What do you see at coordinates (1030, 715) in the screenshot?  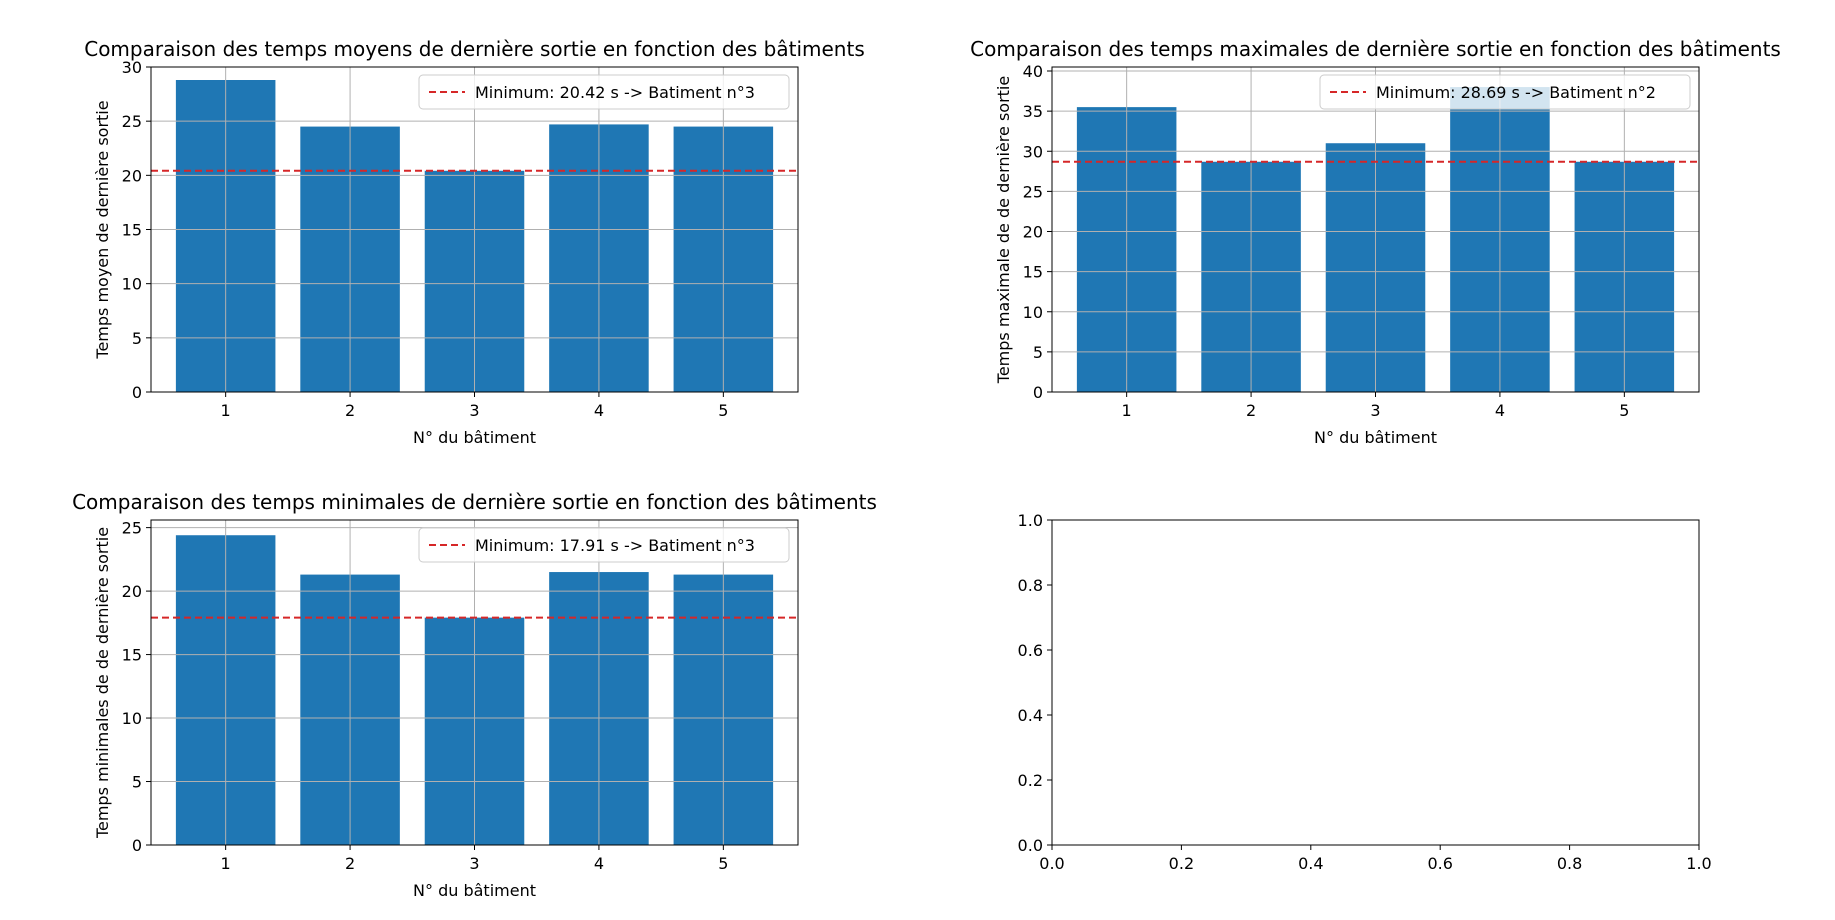 I see `y-tick-label: 0.4` at bounding box center [1030, 715].